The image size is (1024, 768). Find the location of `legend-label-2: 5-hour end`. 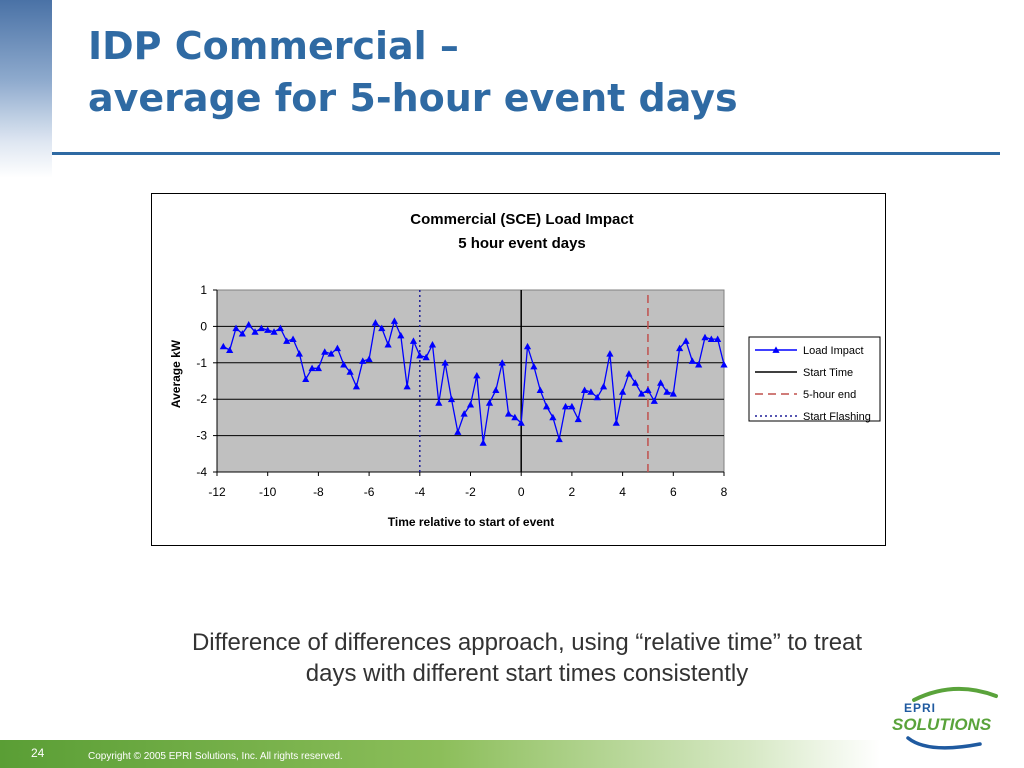

legend-label-2: 5-hour end is located at coordinates (829, 395).